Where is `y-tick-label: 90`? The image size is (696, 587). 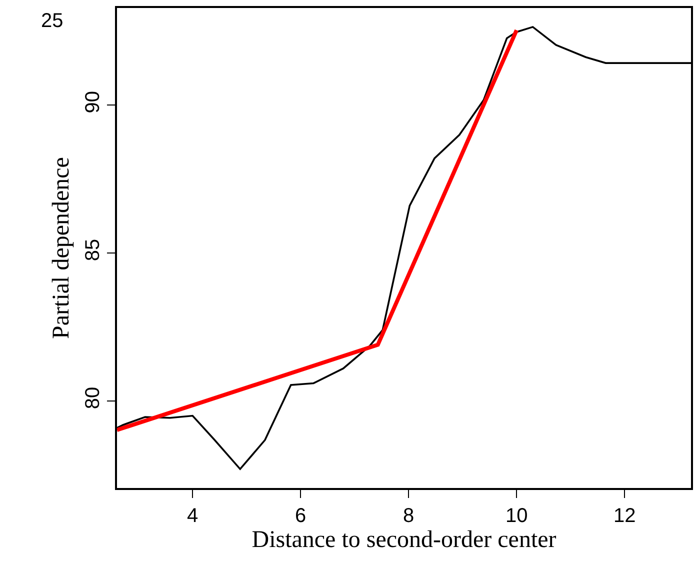
y-tick-label: 90 is located at coordinates (93, 102).